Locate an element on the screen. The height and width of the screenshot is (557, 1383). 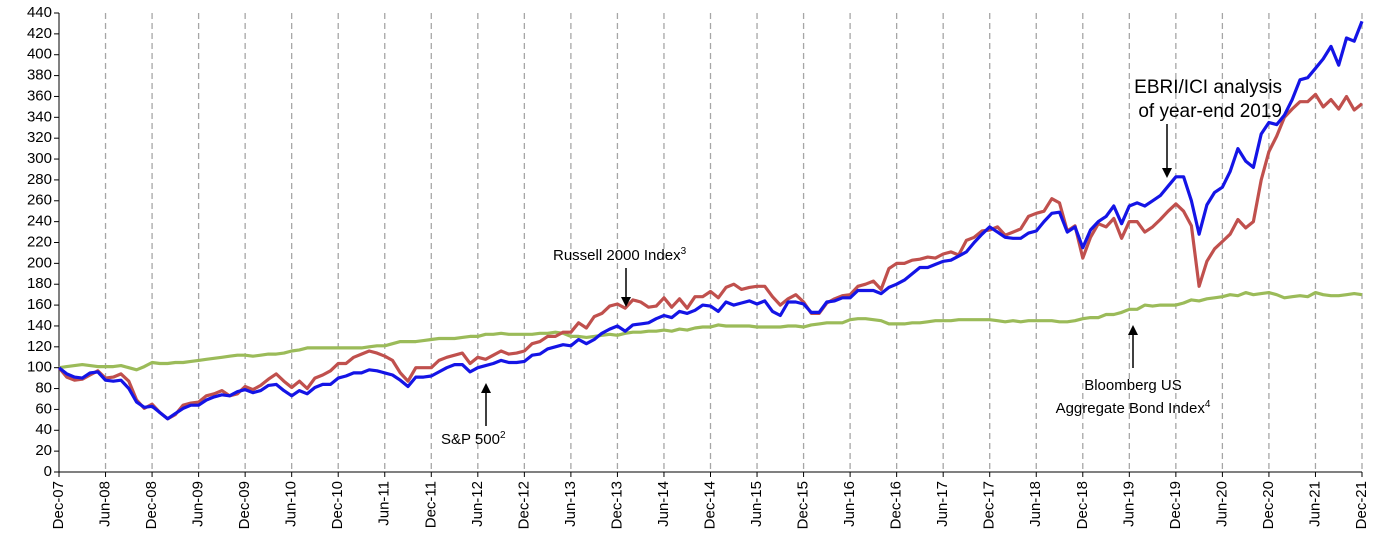
annotation: EBRI/ICI analysis is located at coordinates (1208, 87).